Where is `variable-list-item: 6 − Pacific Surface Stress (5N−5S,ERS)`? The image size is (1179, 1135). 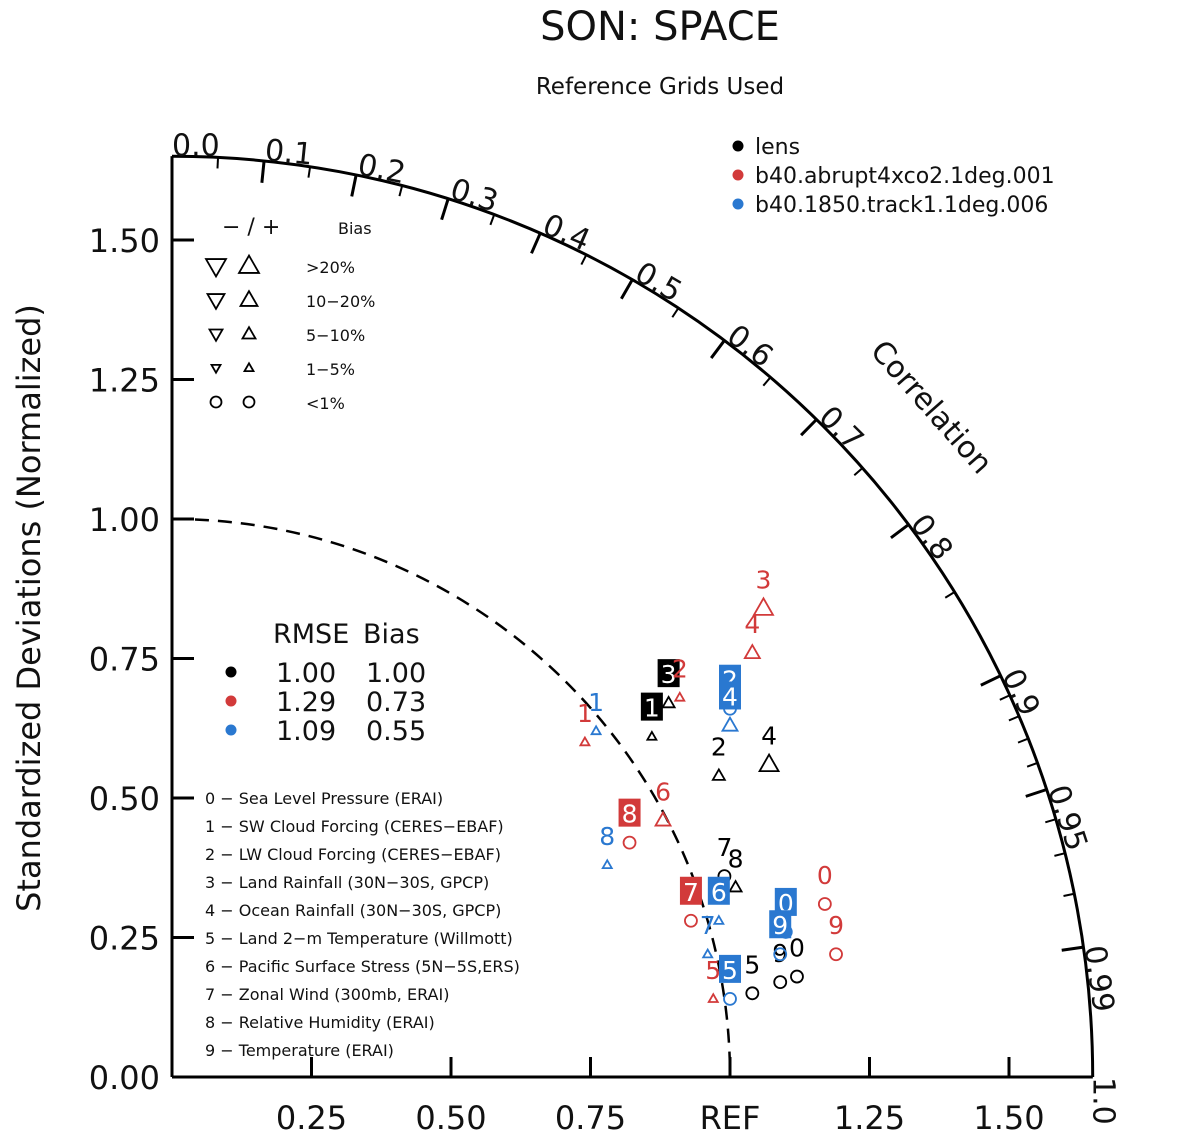 variable-list-item: 6 − Pacific Surface Stress (5N−5S,ERS) is located at coordinates (362, 966).